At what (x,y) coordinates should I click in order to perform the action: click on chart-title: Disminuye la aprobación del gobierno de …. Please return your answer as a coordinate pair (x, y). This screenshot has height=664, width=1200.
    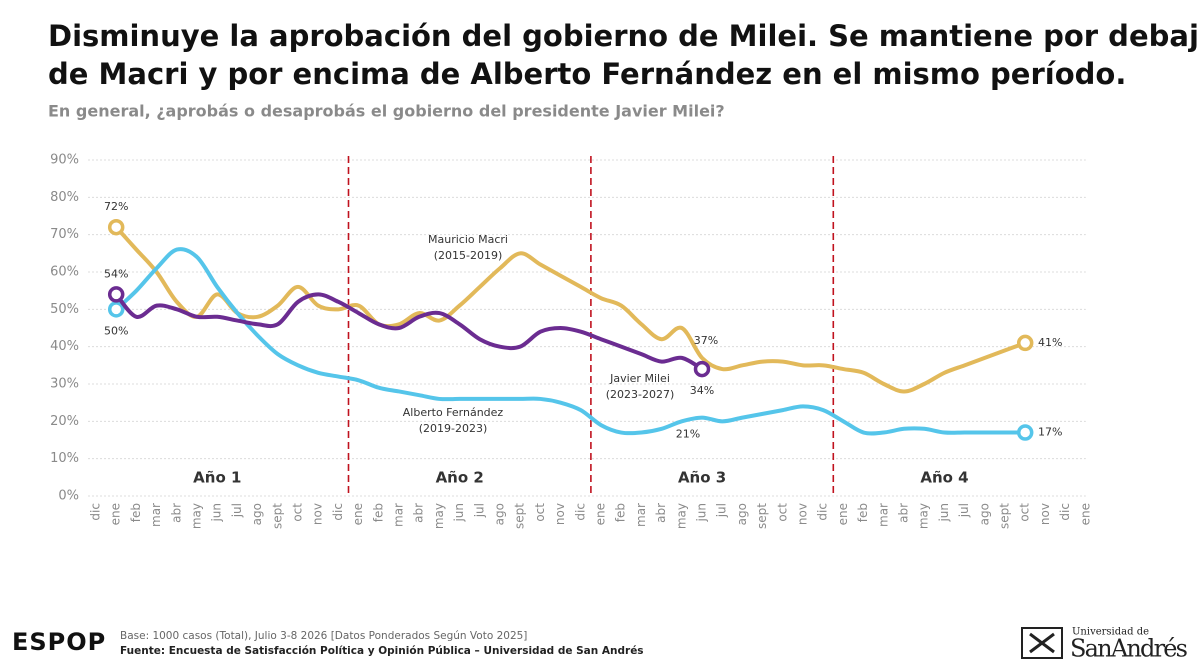
    Looking at the image, I should click on (624, 36).